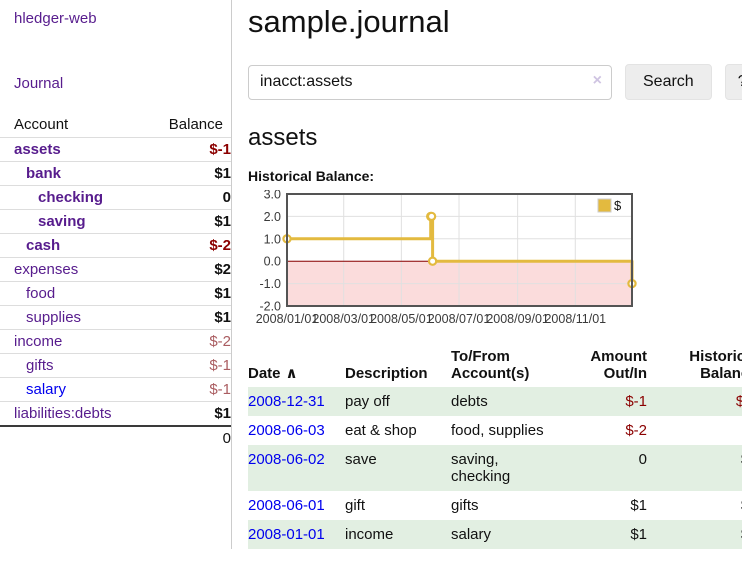 The height and width of the screenshot is (582, 742). Describe the element at coordinates (575, 319) in the screenshot. I see `svg-text: 2008/11/01` at that location.